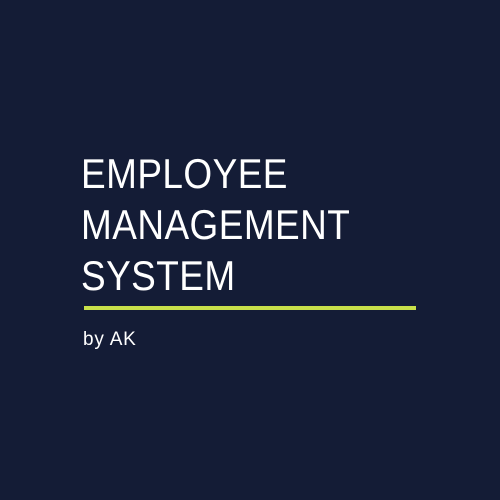 The width and height of the screenshot is (500, 500). I want to click on title-line-3: SYSTEM, so click(158, 275).